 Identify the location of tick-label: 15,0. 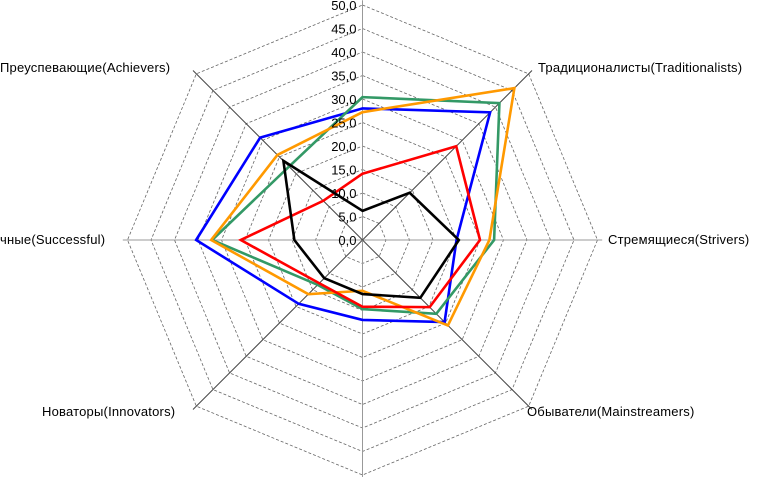
(343, 170).